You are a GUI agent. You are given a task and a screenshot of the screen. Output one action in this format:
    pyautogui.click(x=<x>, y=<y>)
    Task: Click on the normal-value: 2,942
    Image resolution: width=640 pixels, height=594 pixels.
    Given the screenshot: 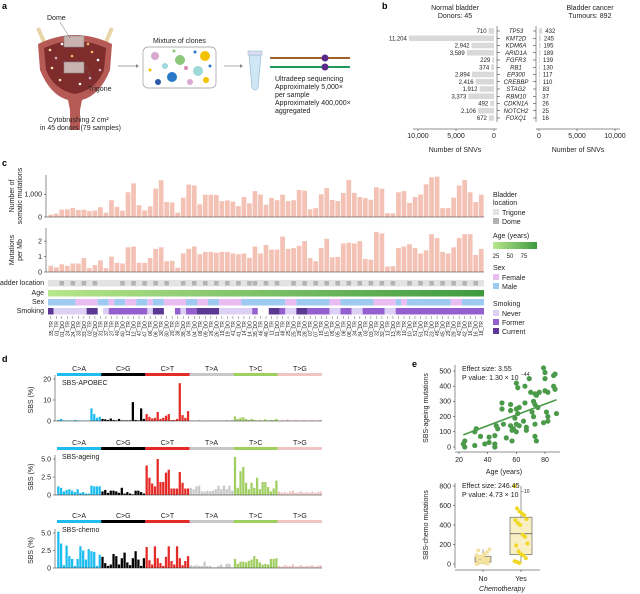 What is the action you would take?
    pyautogui.click(x=463, y=47)
    